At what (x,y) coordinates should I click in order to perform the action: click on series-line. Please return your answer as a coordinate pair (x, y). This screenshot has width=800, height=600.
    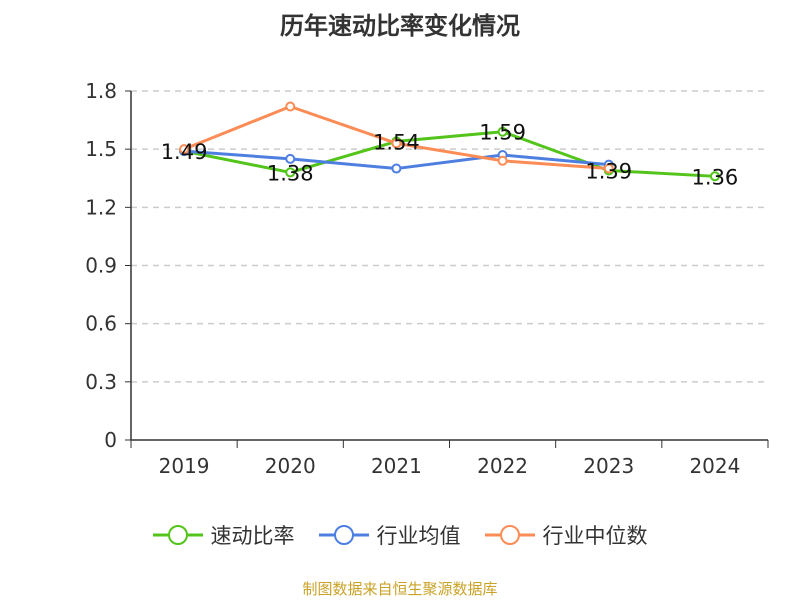
    Looking at the image, I should click on (449, 154).